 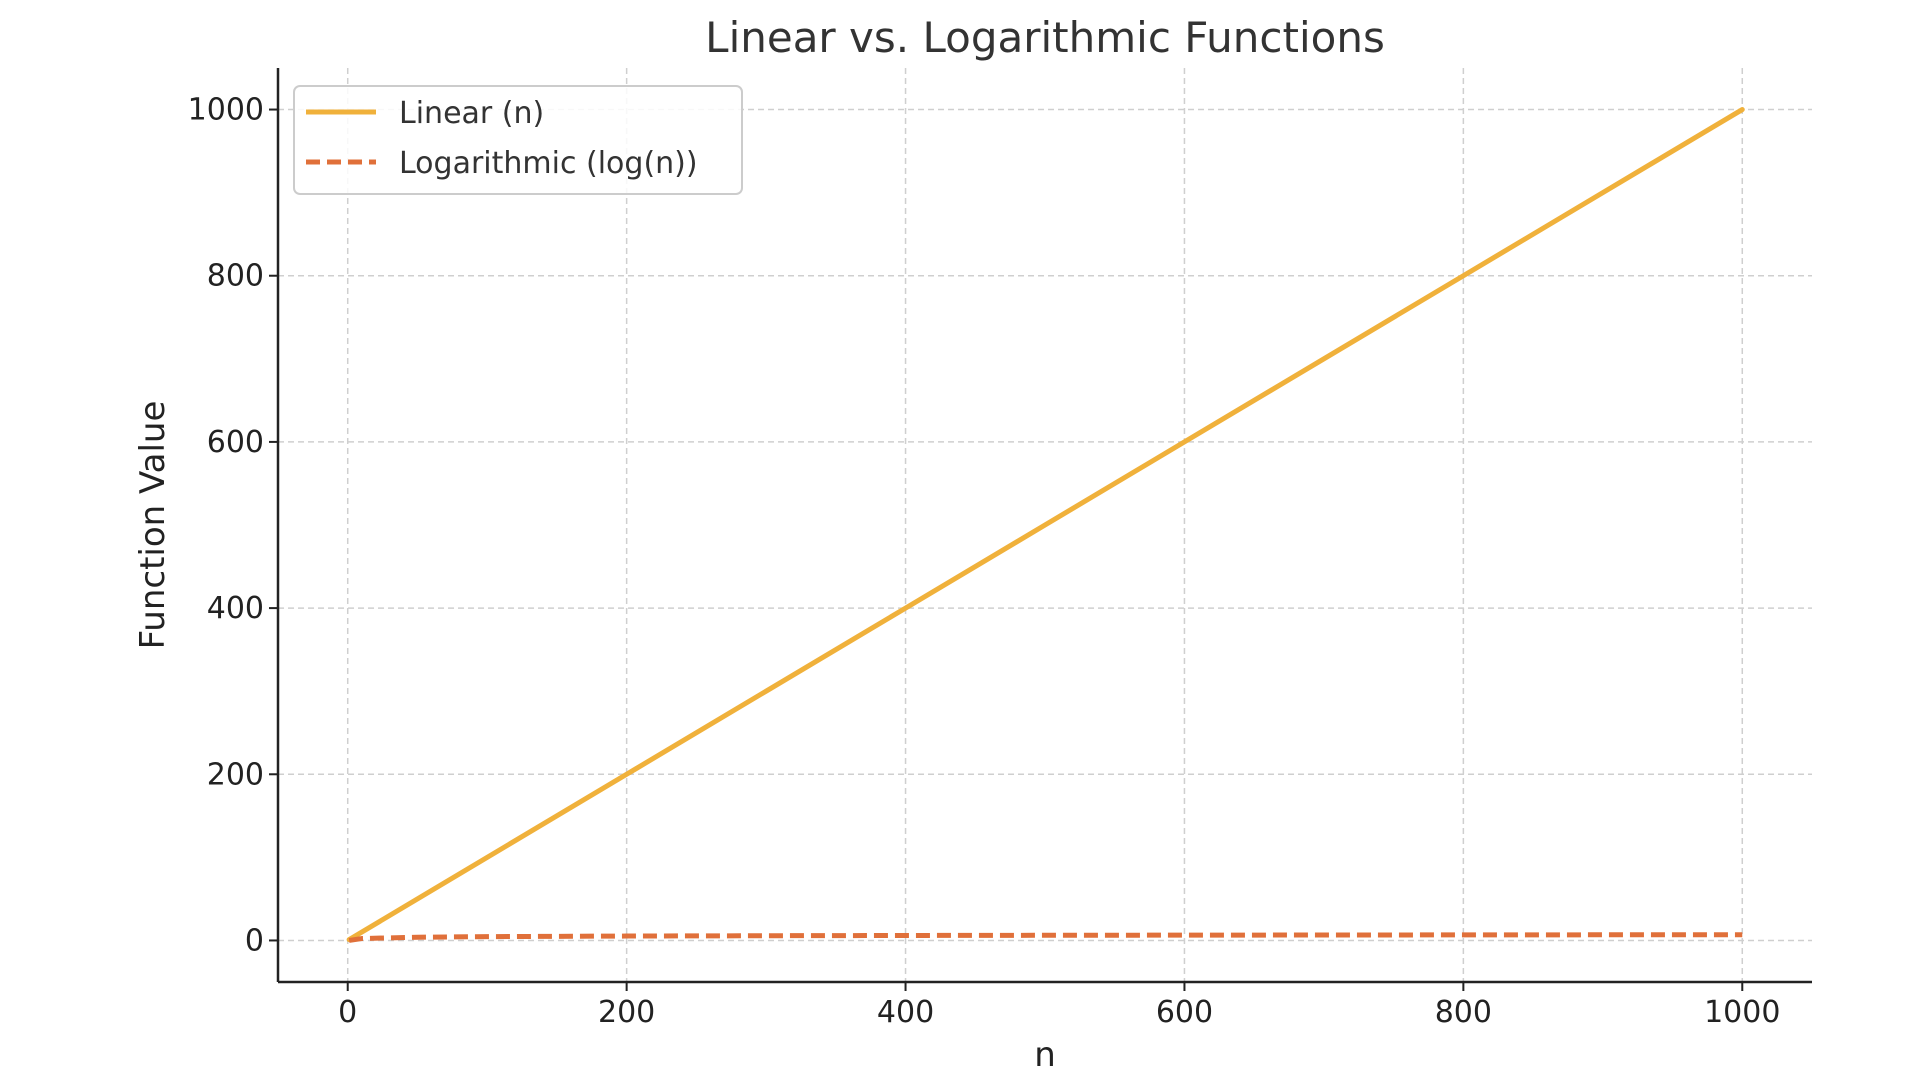 What do you see at coordinates (235, 442) in the screenshot?
I see `y-tick-label-600: 600` at bounding box center [235, 442].